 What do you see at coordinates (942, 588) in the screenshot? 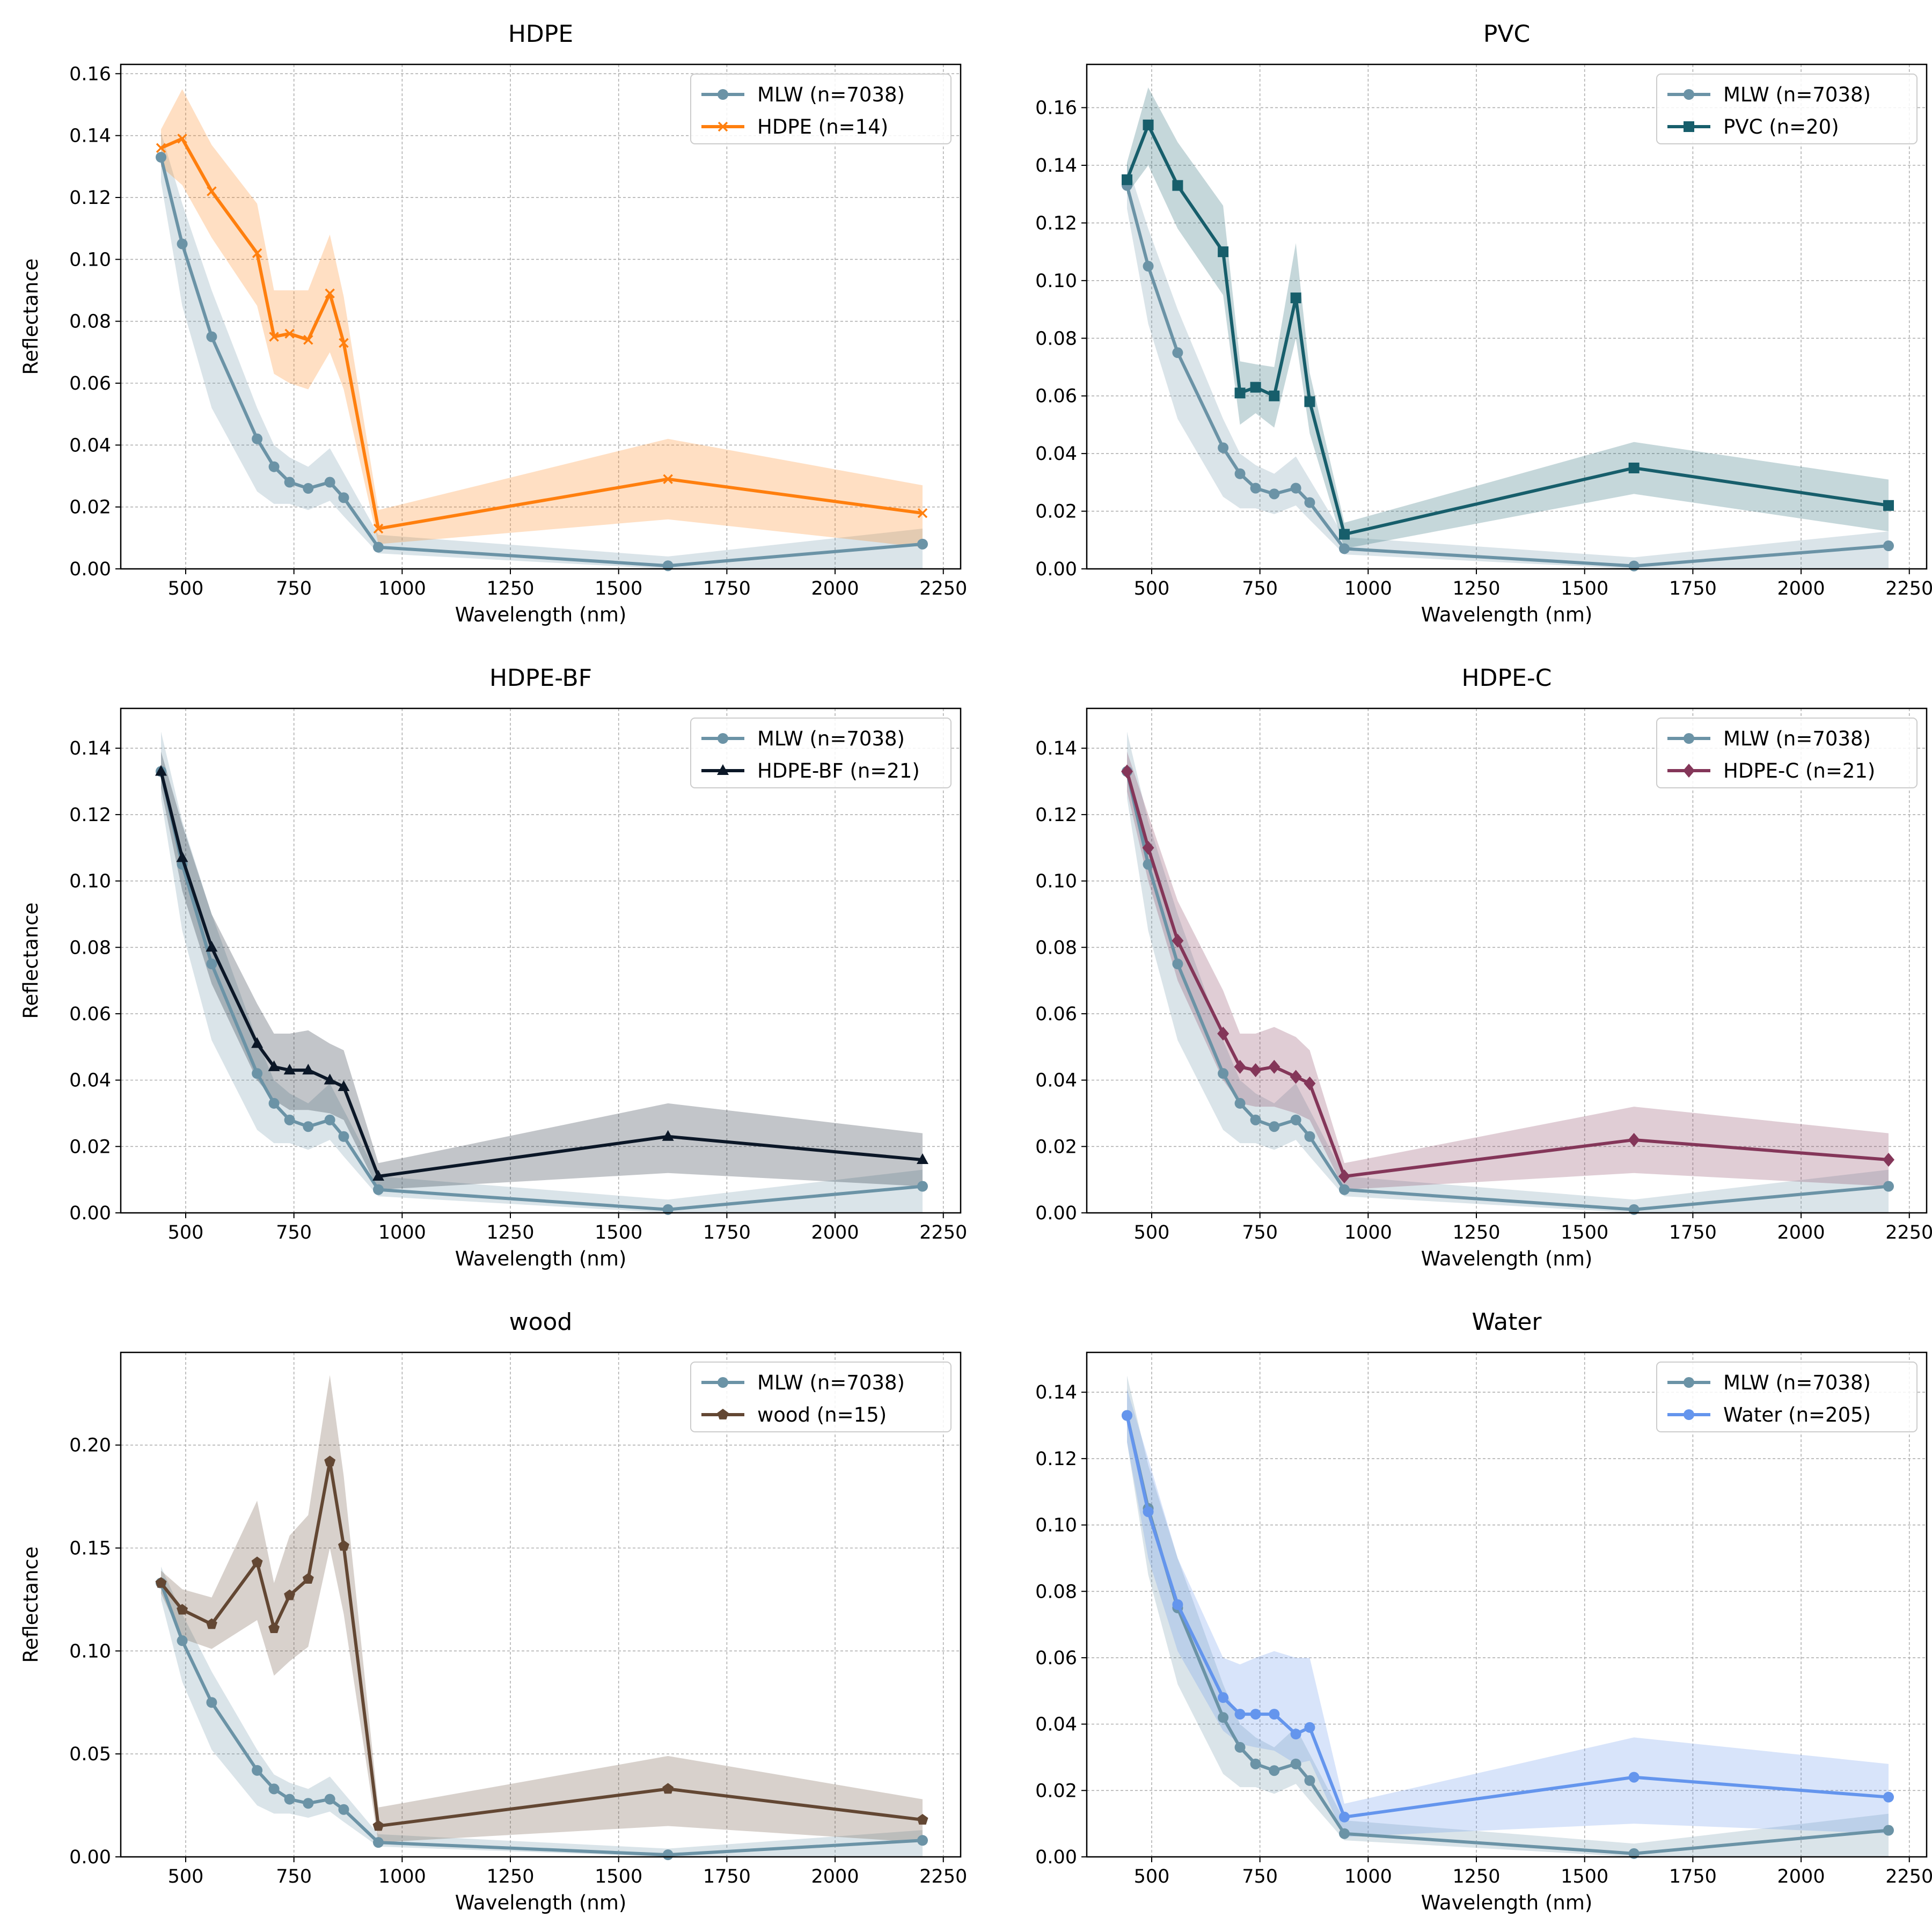
I see `x-tick-label: 2250` at bounding box center [942, 588].